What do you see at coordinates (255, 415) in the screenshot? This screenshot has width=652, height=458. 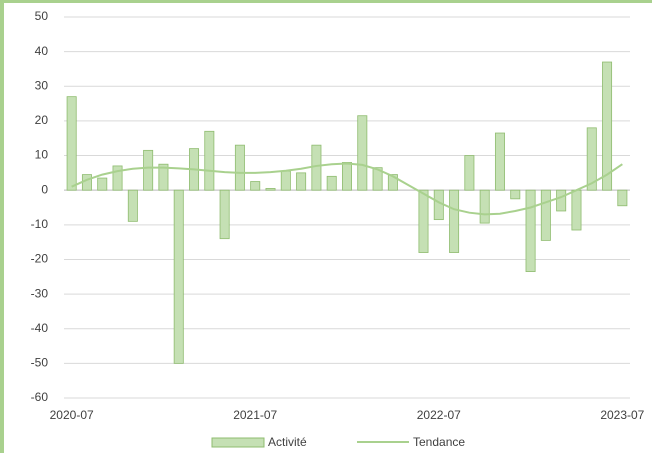 I see `x-tick-label: 2021-07` at bounding box center [255, 415].